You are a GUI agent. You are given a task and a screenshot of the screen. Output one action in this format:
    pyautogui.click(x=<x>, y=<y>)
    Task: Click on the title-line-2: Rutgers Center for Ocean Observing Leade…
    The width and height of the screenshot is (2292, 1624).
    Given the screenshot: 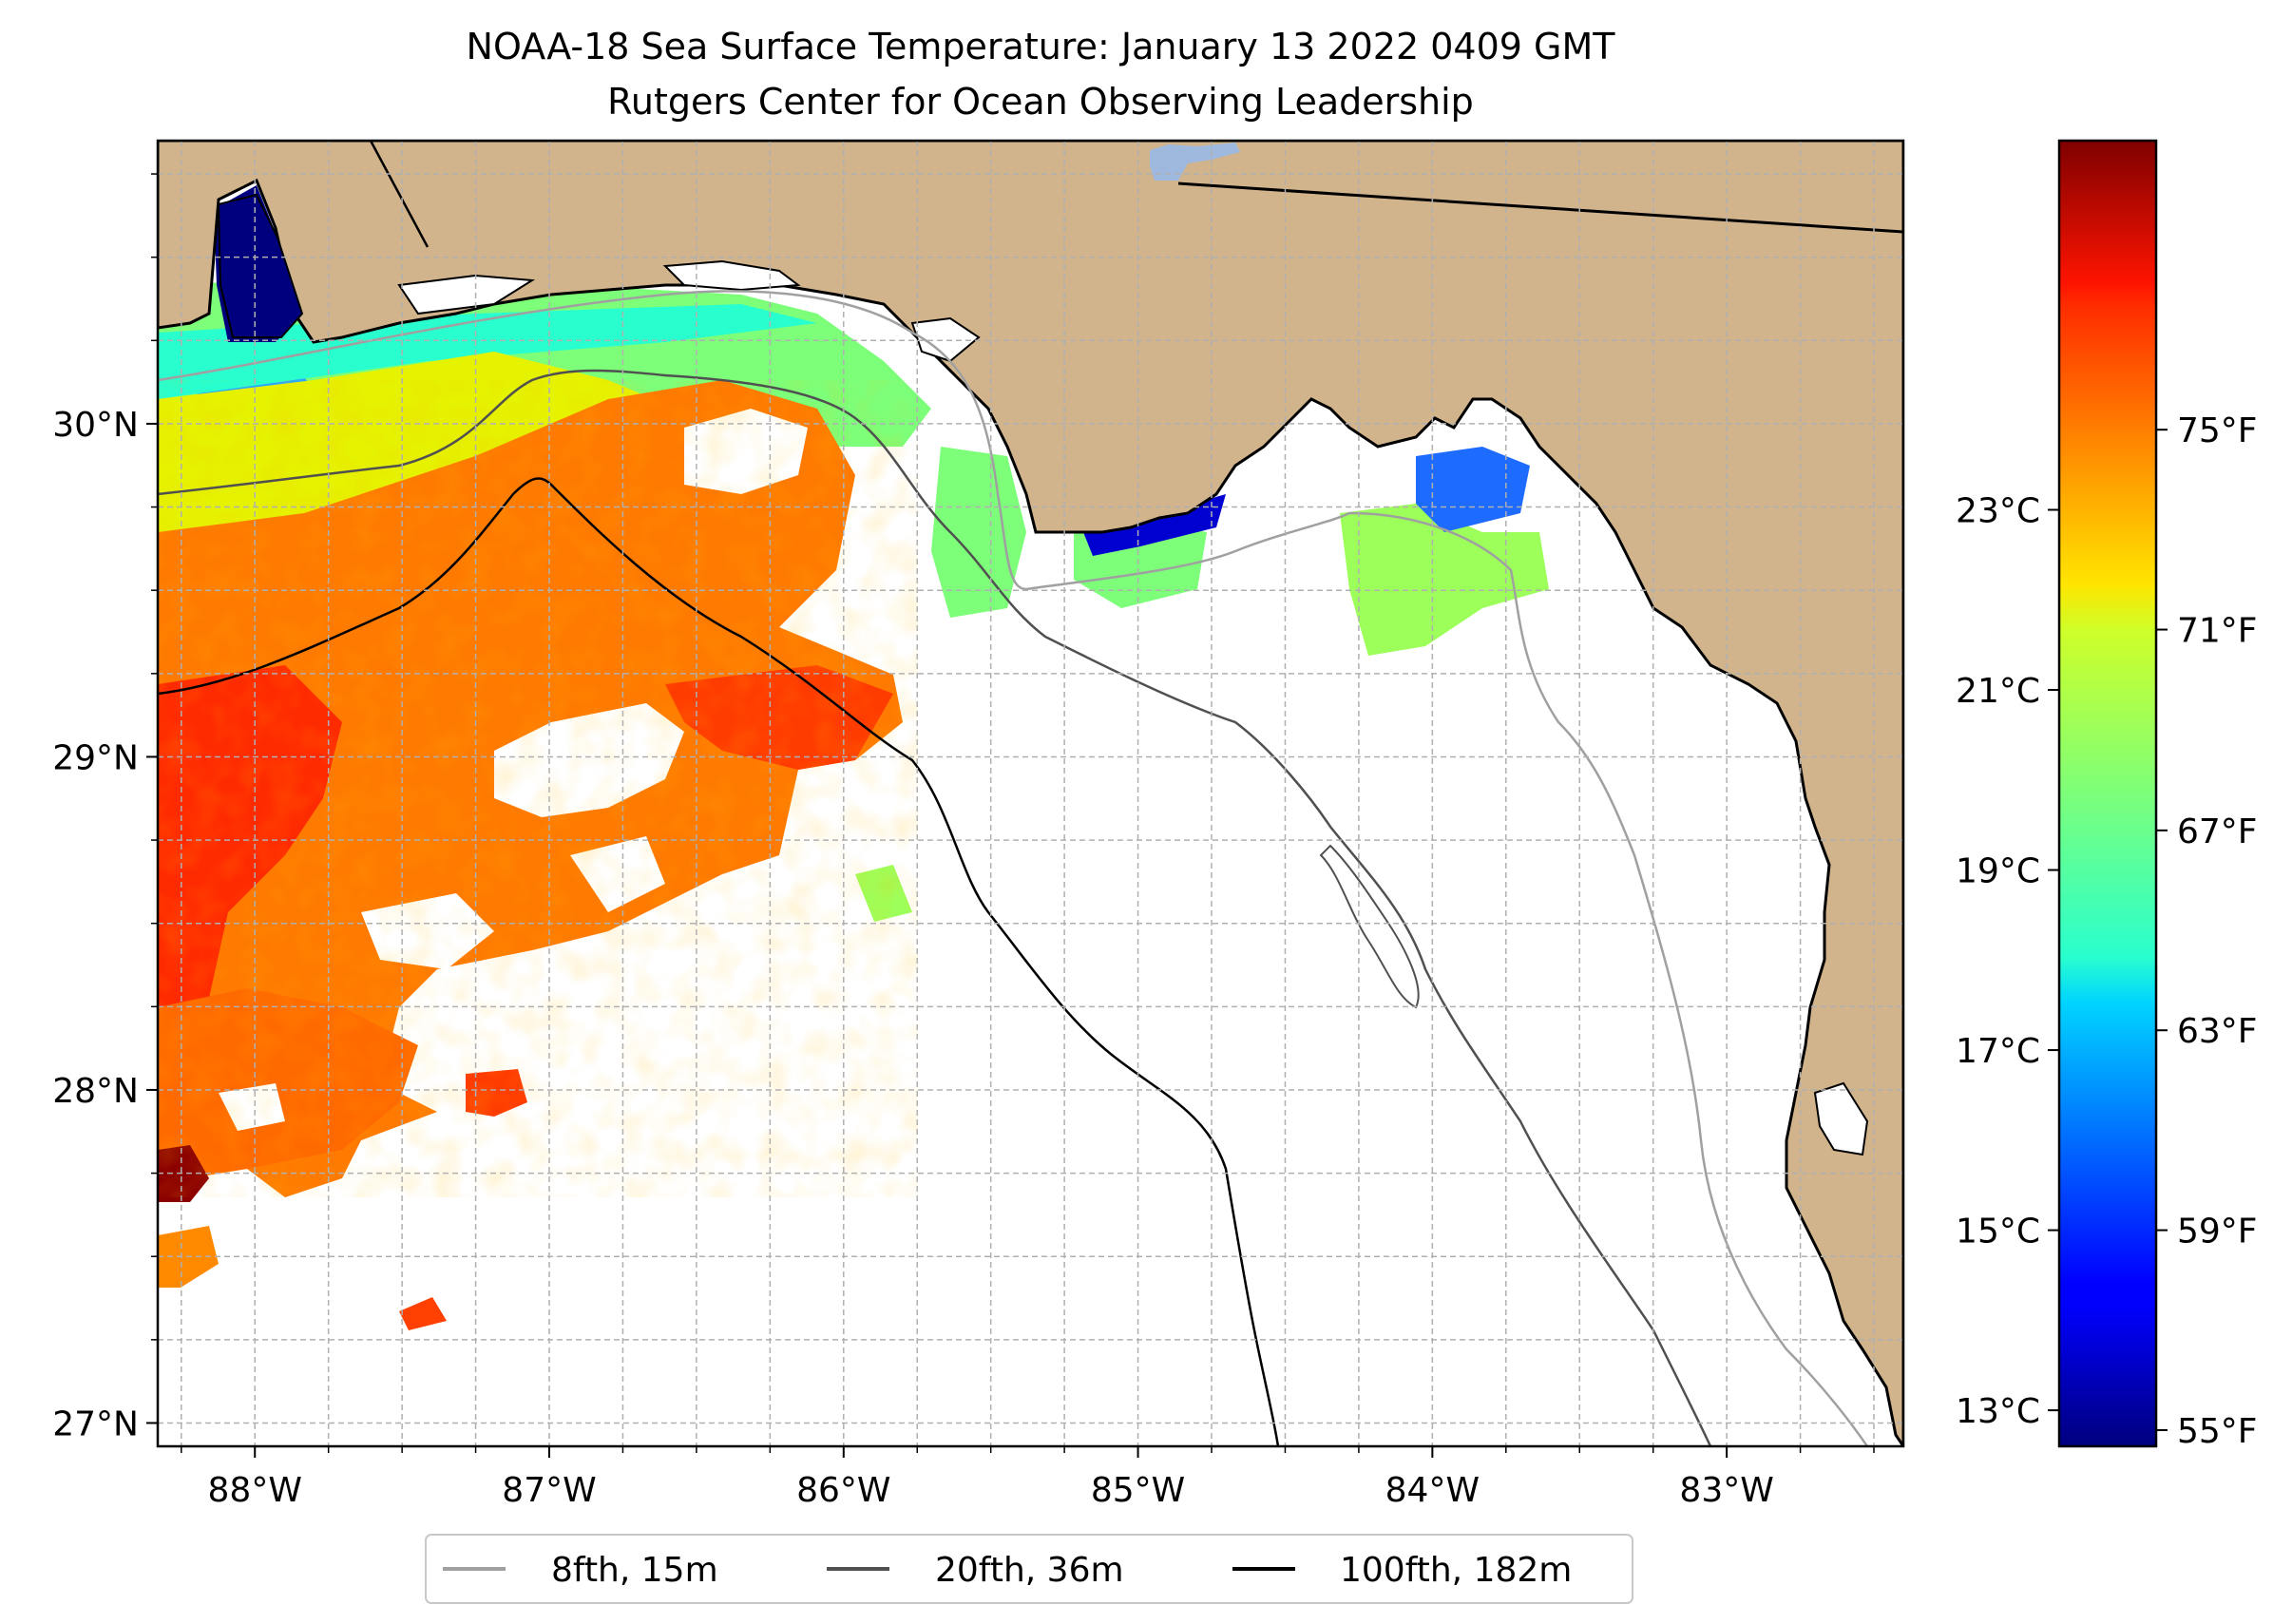 What is the action you would take?
    pyautogui.click(x=1040, y=102)
    